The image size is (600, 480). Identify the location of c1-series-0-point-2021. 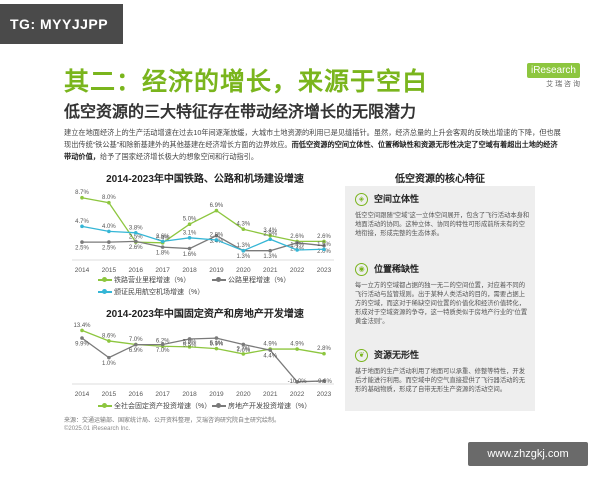
(270, 235).